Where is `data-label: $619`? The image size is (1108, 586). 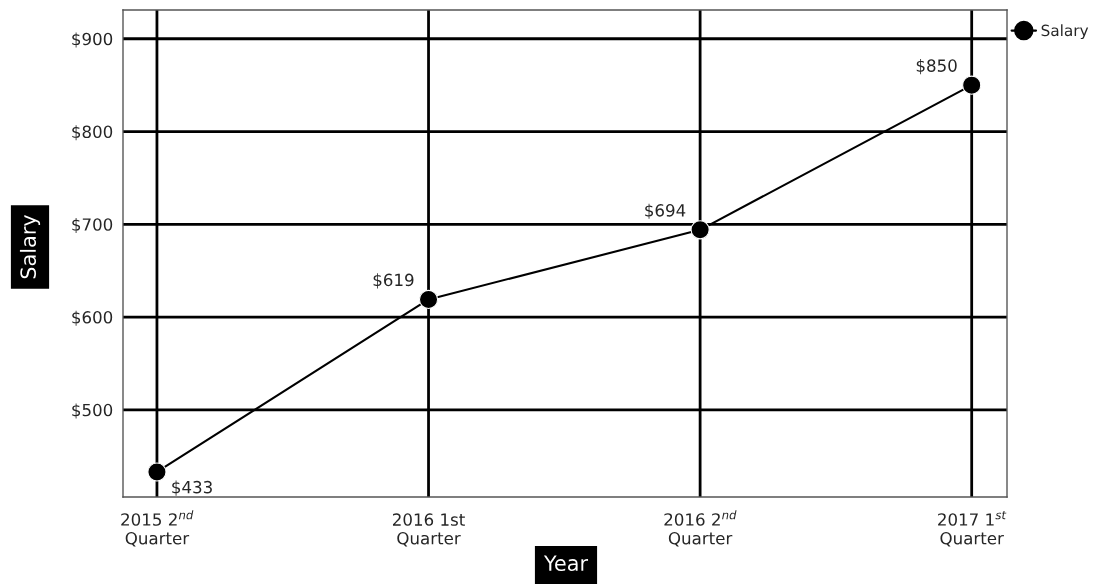
data-label: $619 is located at coordinates (393, 281).